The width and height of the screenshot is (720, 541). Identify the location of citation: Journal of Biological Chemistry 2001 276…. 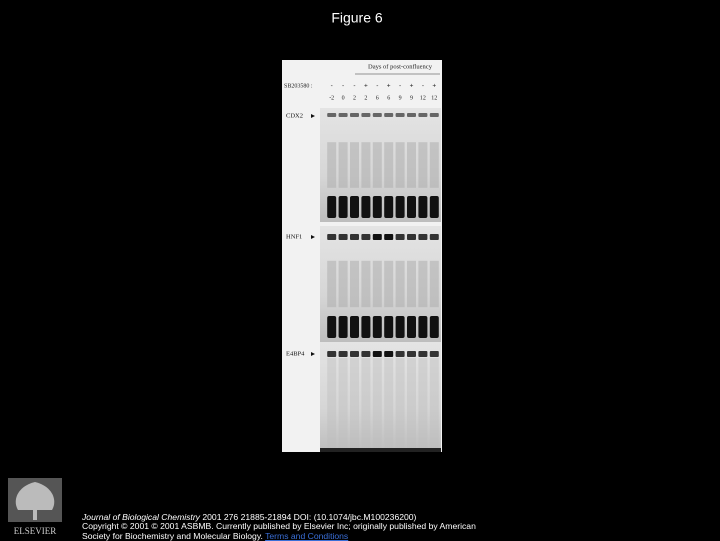
(249, 517).